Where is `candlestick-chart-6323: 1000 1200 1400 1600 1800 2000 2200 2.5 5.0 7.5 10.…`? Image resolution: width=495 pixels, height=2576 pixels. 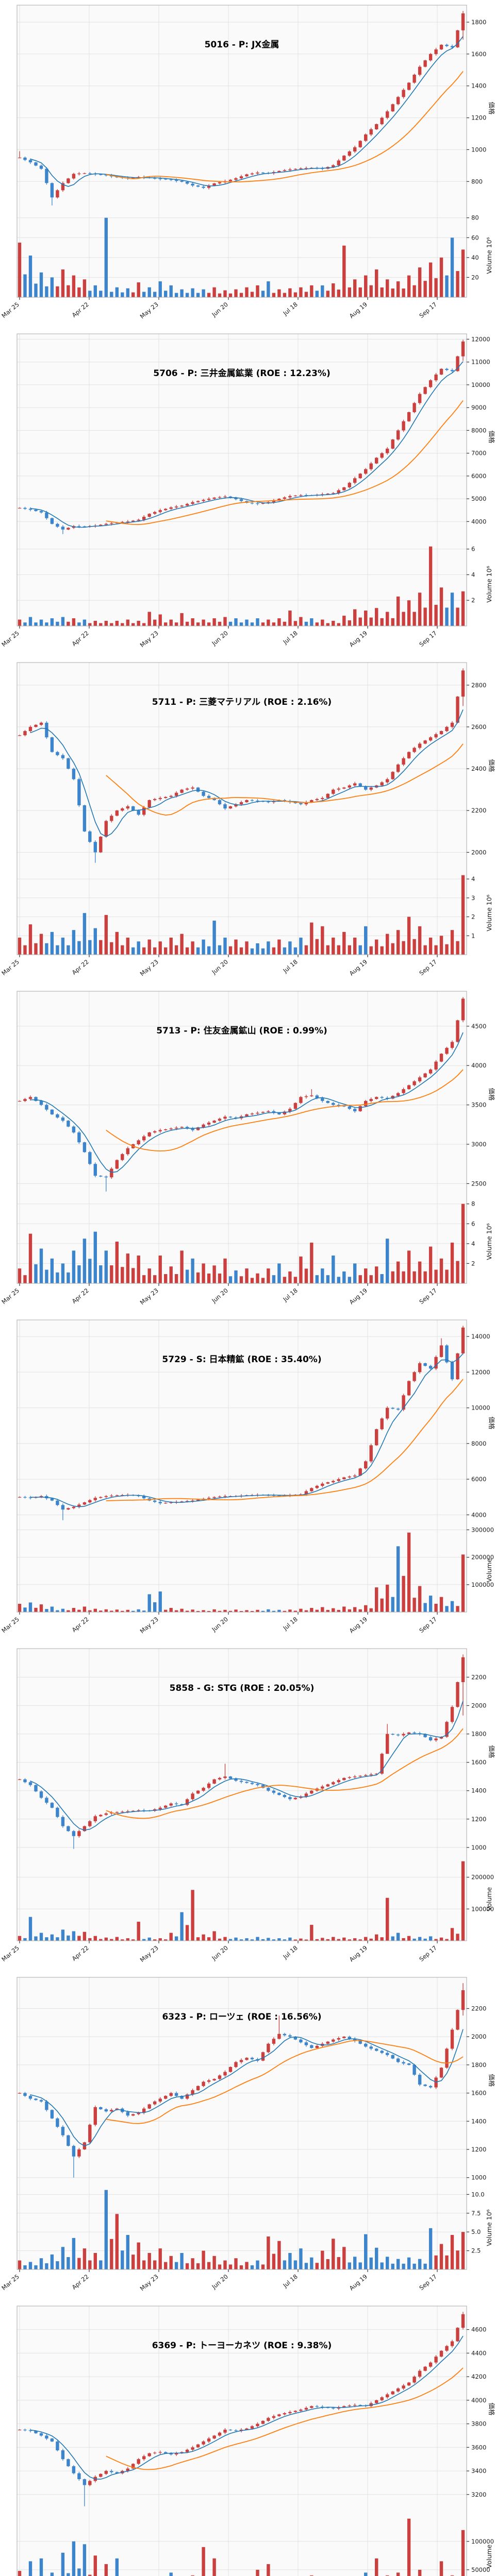 candlestick-chart-6323: 1000 1200 1400 1600 1800 2000 2200 2.5 5.0 7.5 10.… is located at coordinates (247, 2136).